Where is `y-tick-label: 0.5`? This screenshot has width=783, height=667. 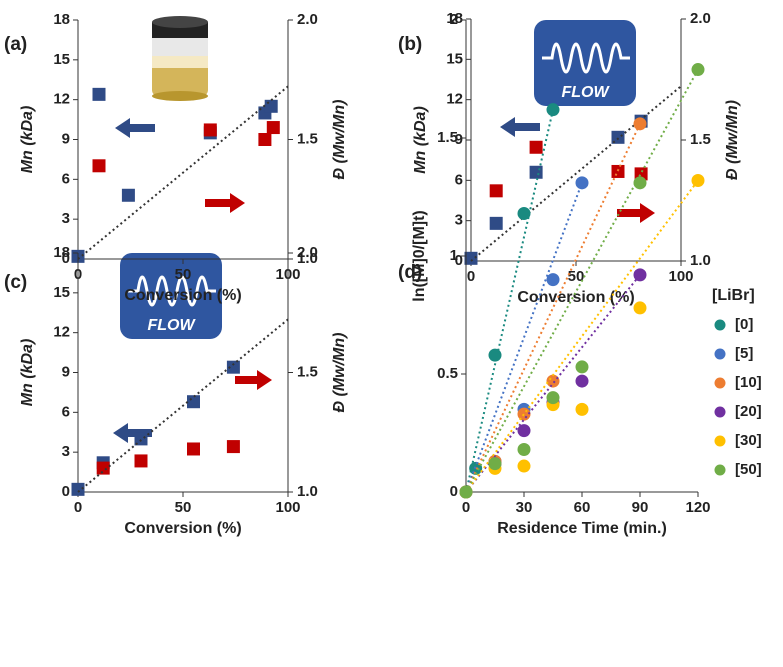
y-tick-label: 0.5 is located at coordinates (447, 373).